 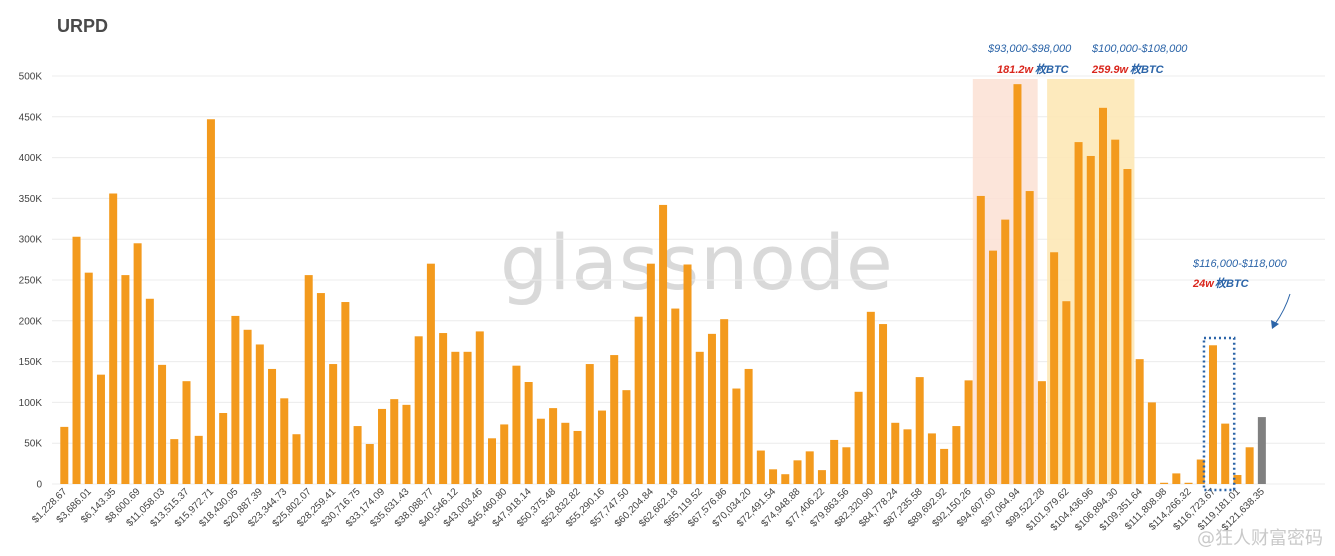 What do you see at coordinates (1240, 264) in the screenshot?
I see `annotation-range: $116,000-$118,000` at bounding box center [1240, 264].